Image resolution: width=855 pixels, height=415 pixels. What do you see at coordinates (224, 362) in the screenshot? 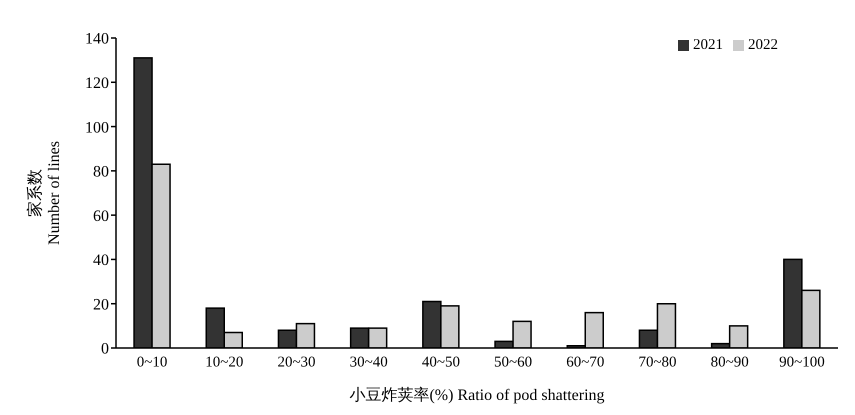
I see `x-tick-label: 10~20` at bounding box center [224, 362].